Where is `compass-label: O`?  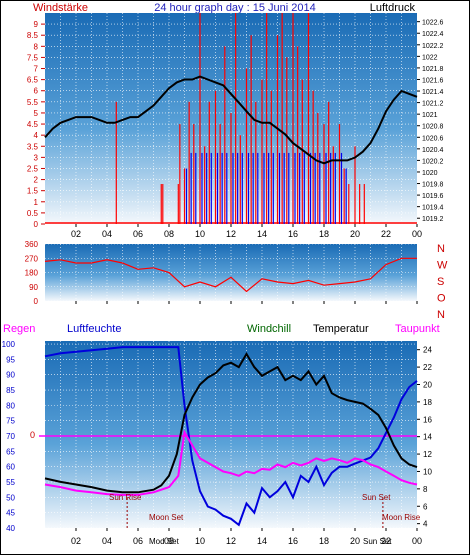 compass-label: O is located at coordinates (441, 299).